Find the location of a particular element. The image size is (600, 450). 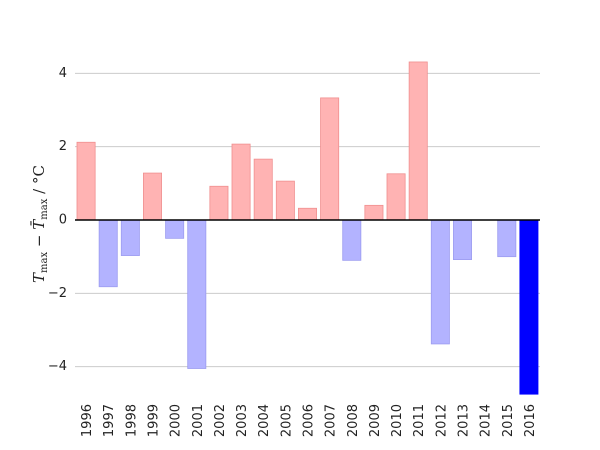

x-tick-label: 1997 is located at coordinates (109, 420).